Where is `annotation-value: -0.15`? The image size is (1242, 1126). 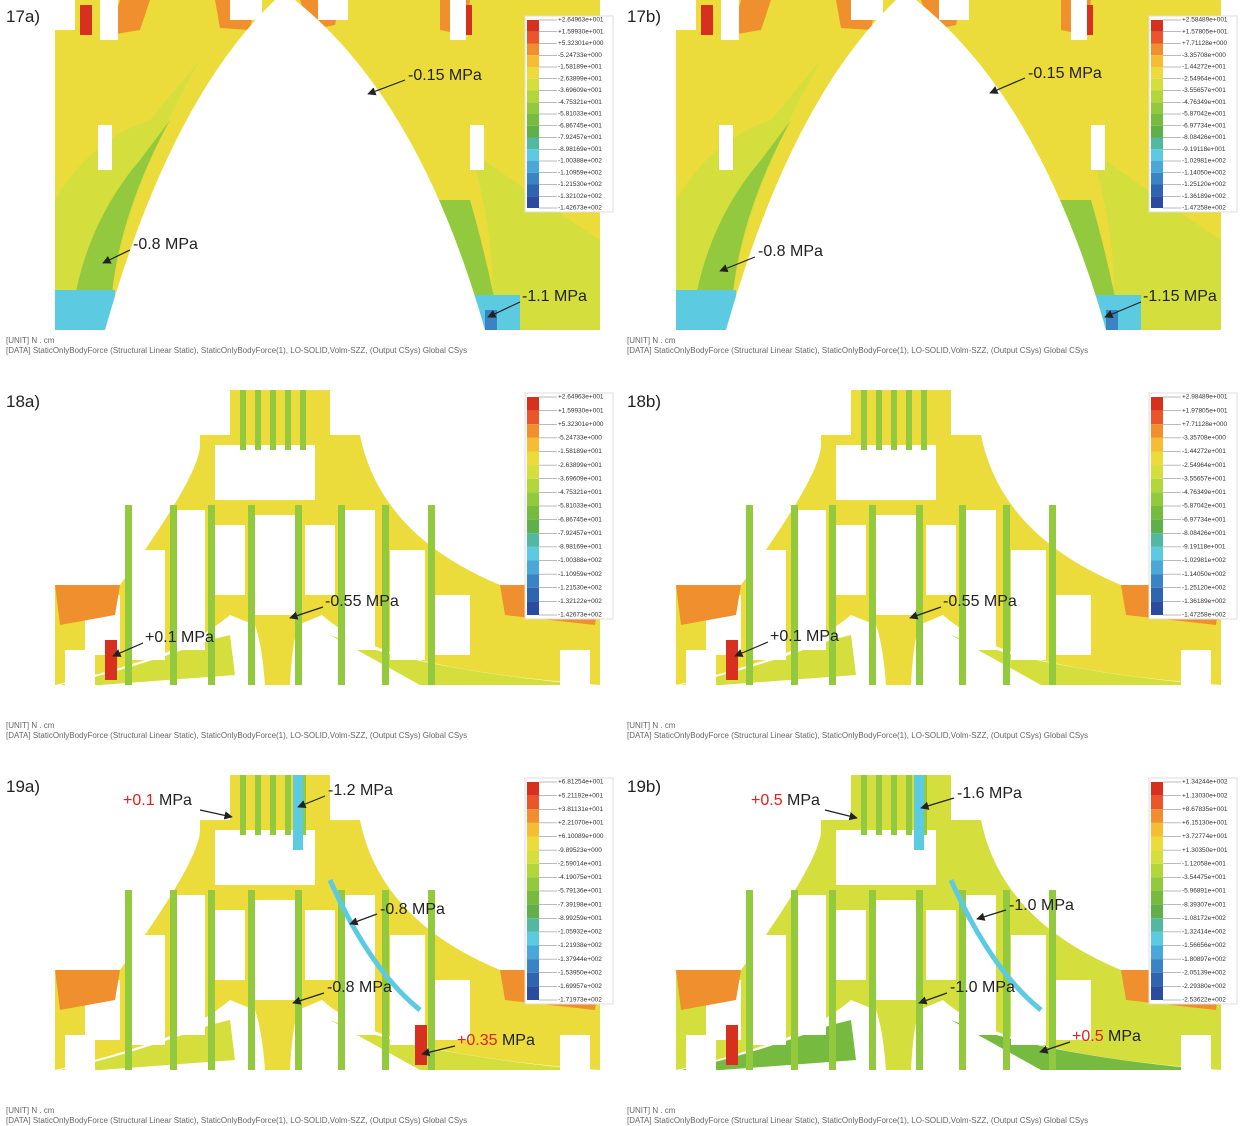
annotation-value: -0.15 is located at coordinates (426, 75).